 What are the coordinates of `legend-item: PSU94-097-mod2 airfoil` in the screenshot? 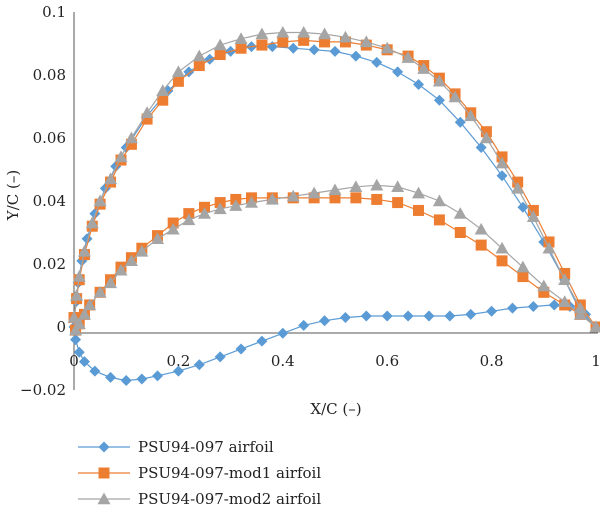 It's located at (199, 499).